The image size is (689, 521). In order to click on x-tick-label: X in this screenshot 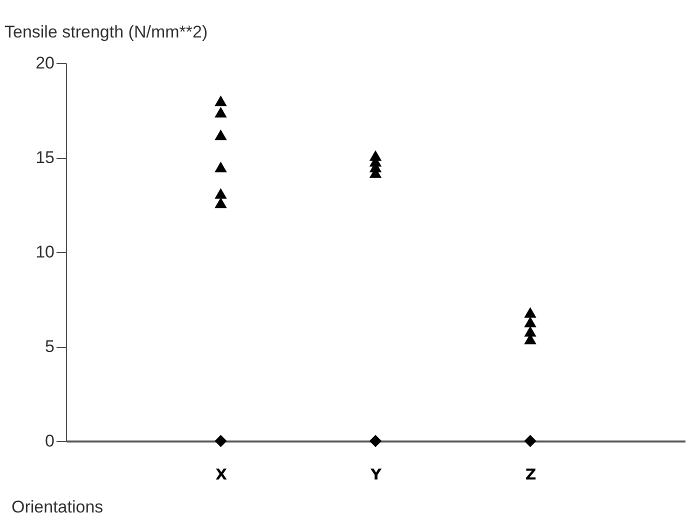, I will do `click(221, 475)`.